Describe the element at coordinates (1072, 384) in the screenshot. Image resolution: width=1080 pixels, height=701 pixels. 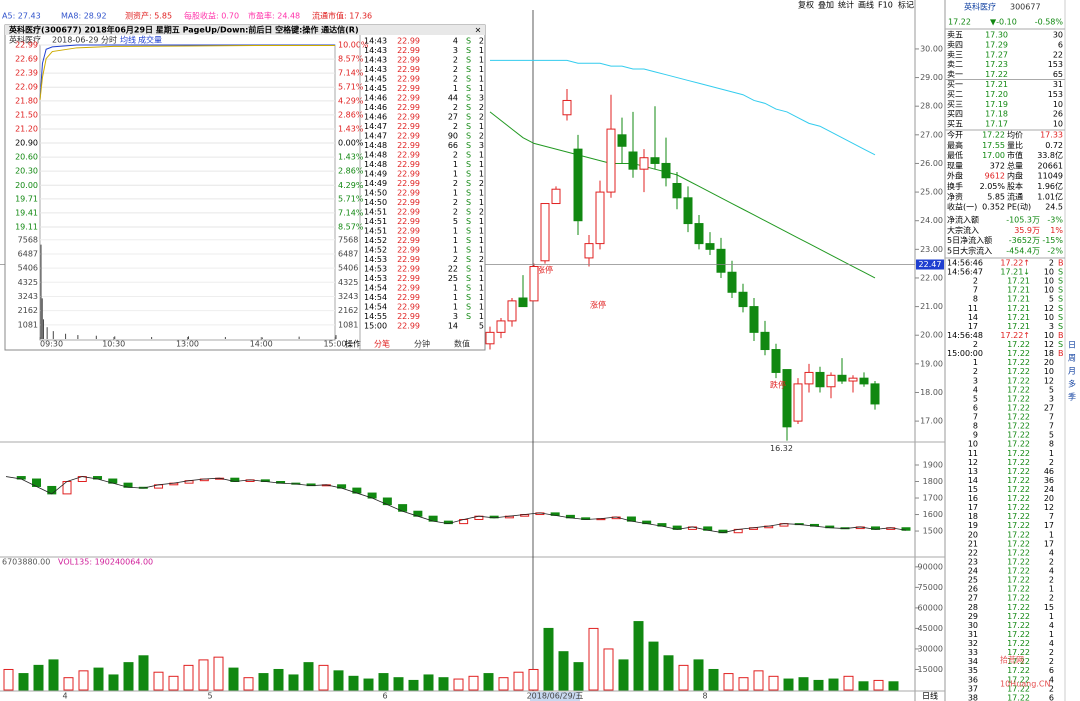
I see `side-menu-item: 多` at that location.